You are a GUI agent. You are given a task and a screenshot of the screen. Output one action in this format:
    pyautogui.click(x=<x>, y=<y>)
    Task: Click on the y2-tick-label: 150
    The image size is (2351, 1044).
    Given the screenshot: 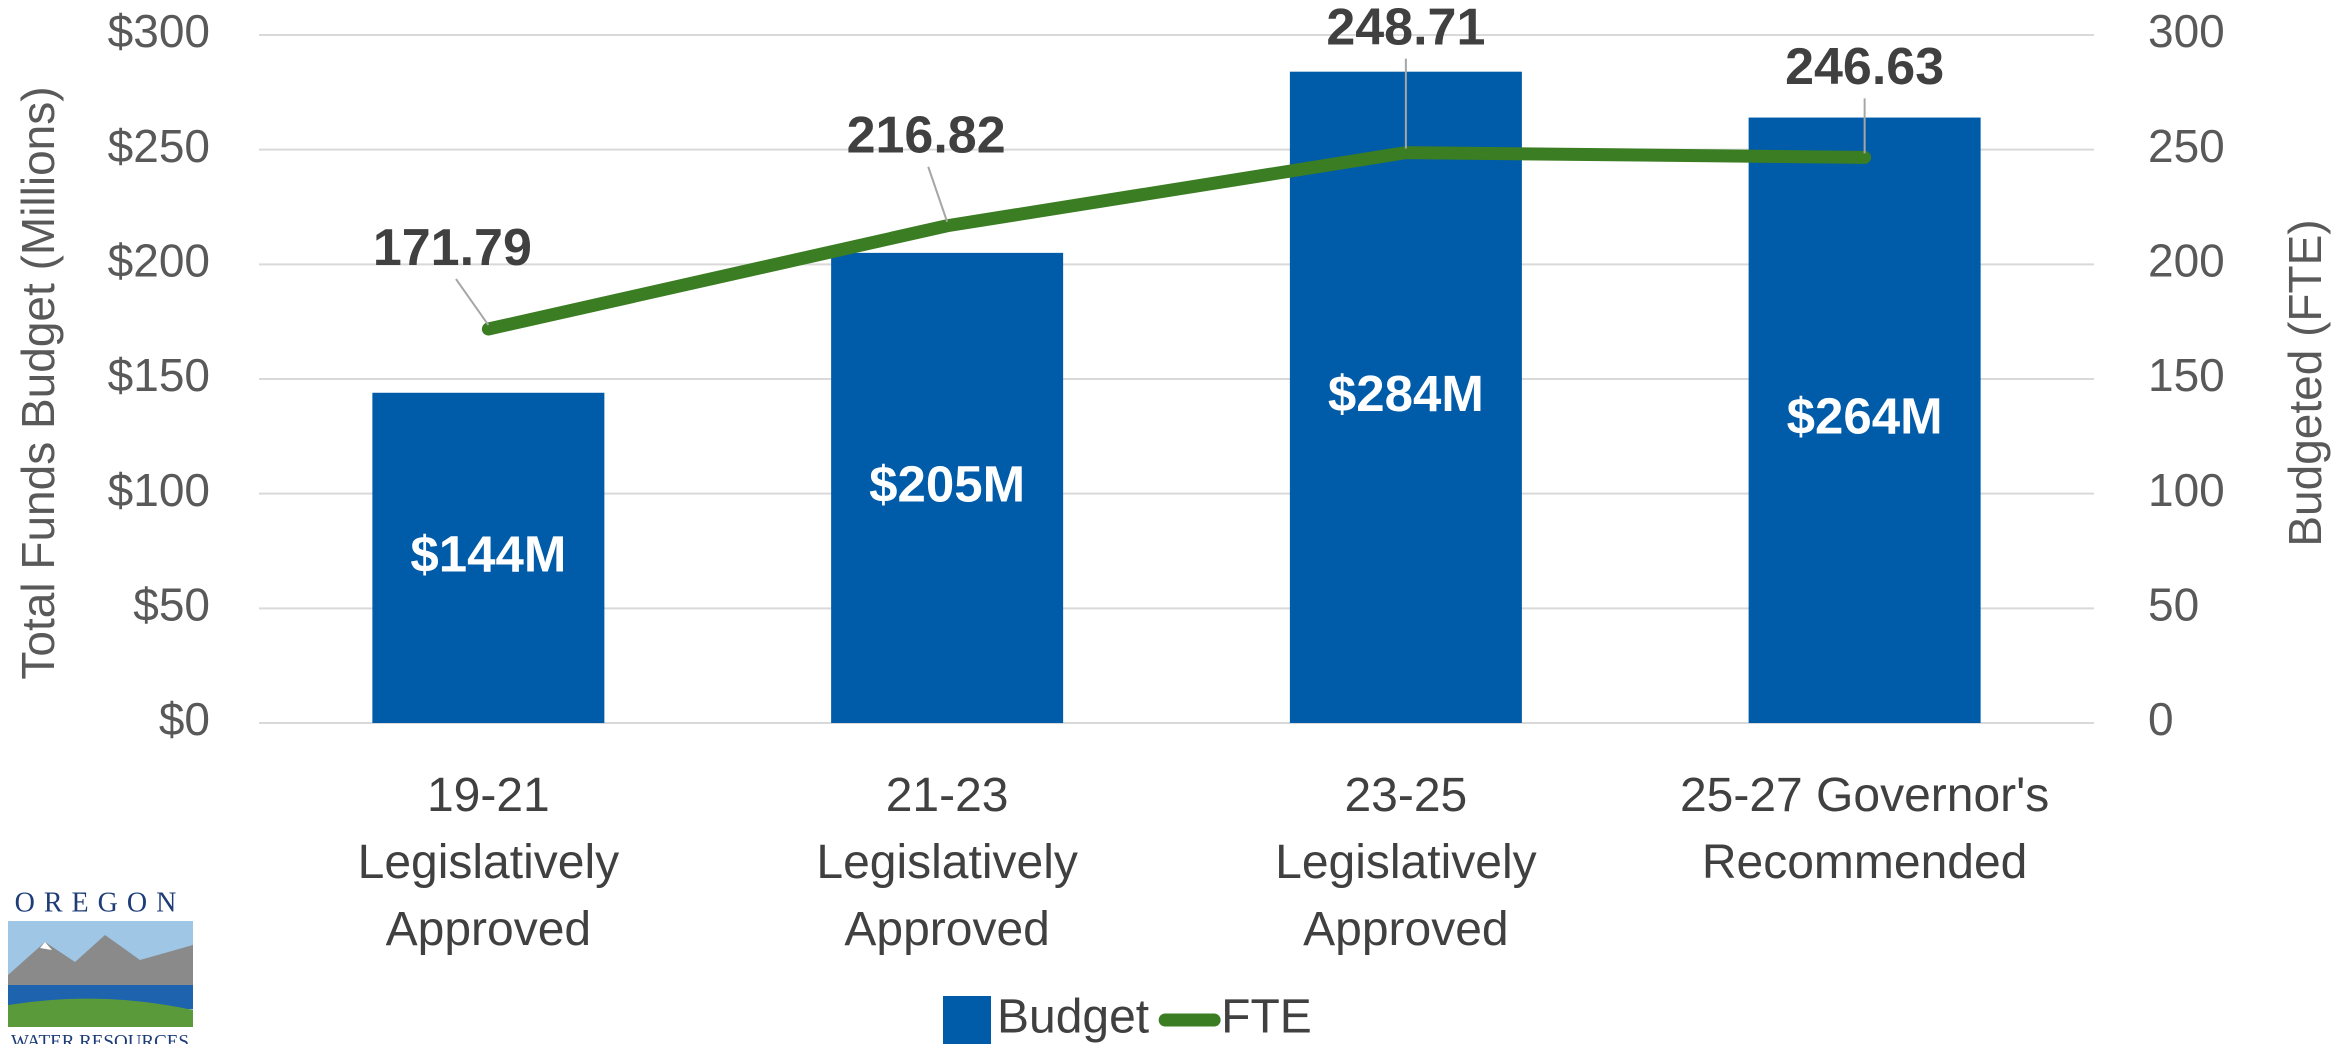 What is the action you would take?
    pyautogui.click(x=2186, y=375)
    